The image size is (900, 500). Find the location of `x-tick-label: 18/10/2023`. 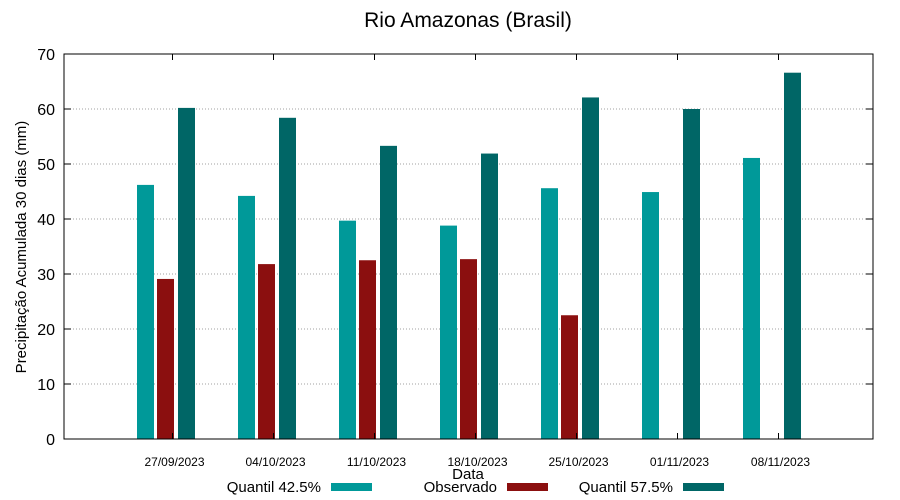

x-tick-label: 18/10/2023 is located at coordinates (477, 462).